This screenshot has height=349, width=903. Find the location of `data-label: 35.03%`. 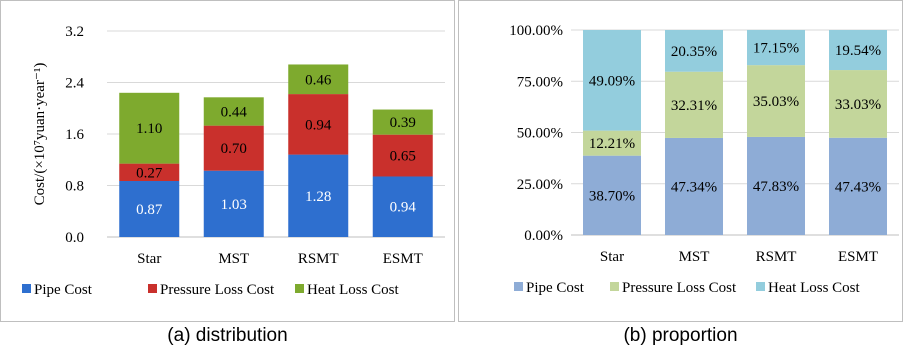

data-label: 35.03% is located at coordinates (776, 102).